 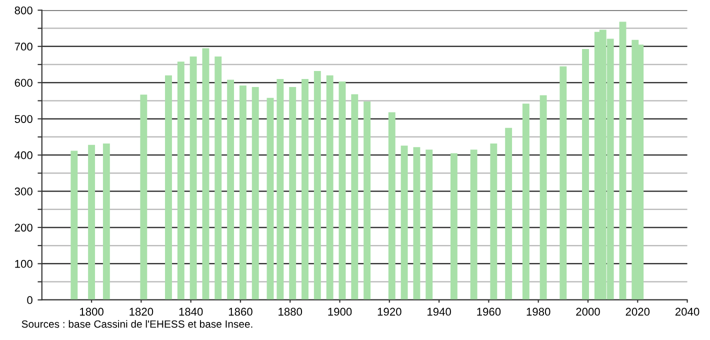 What do you see at coordinates (23, 155) in the screenshot?
I see `y-tick-label: 400` at bounding box center [23, 155].